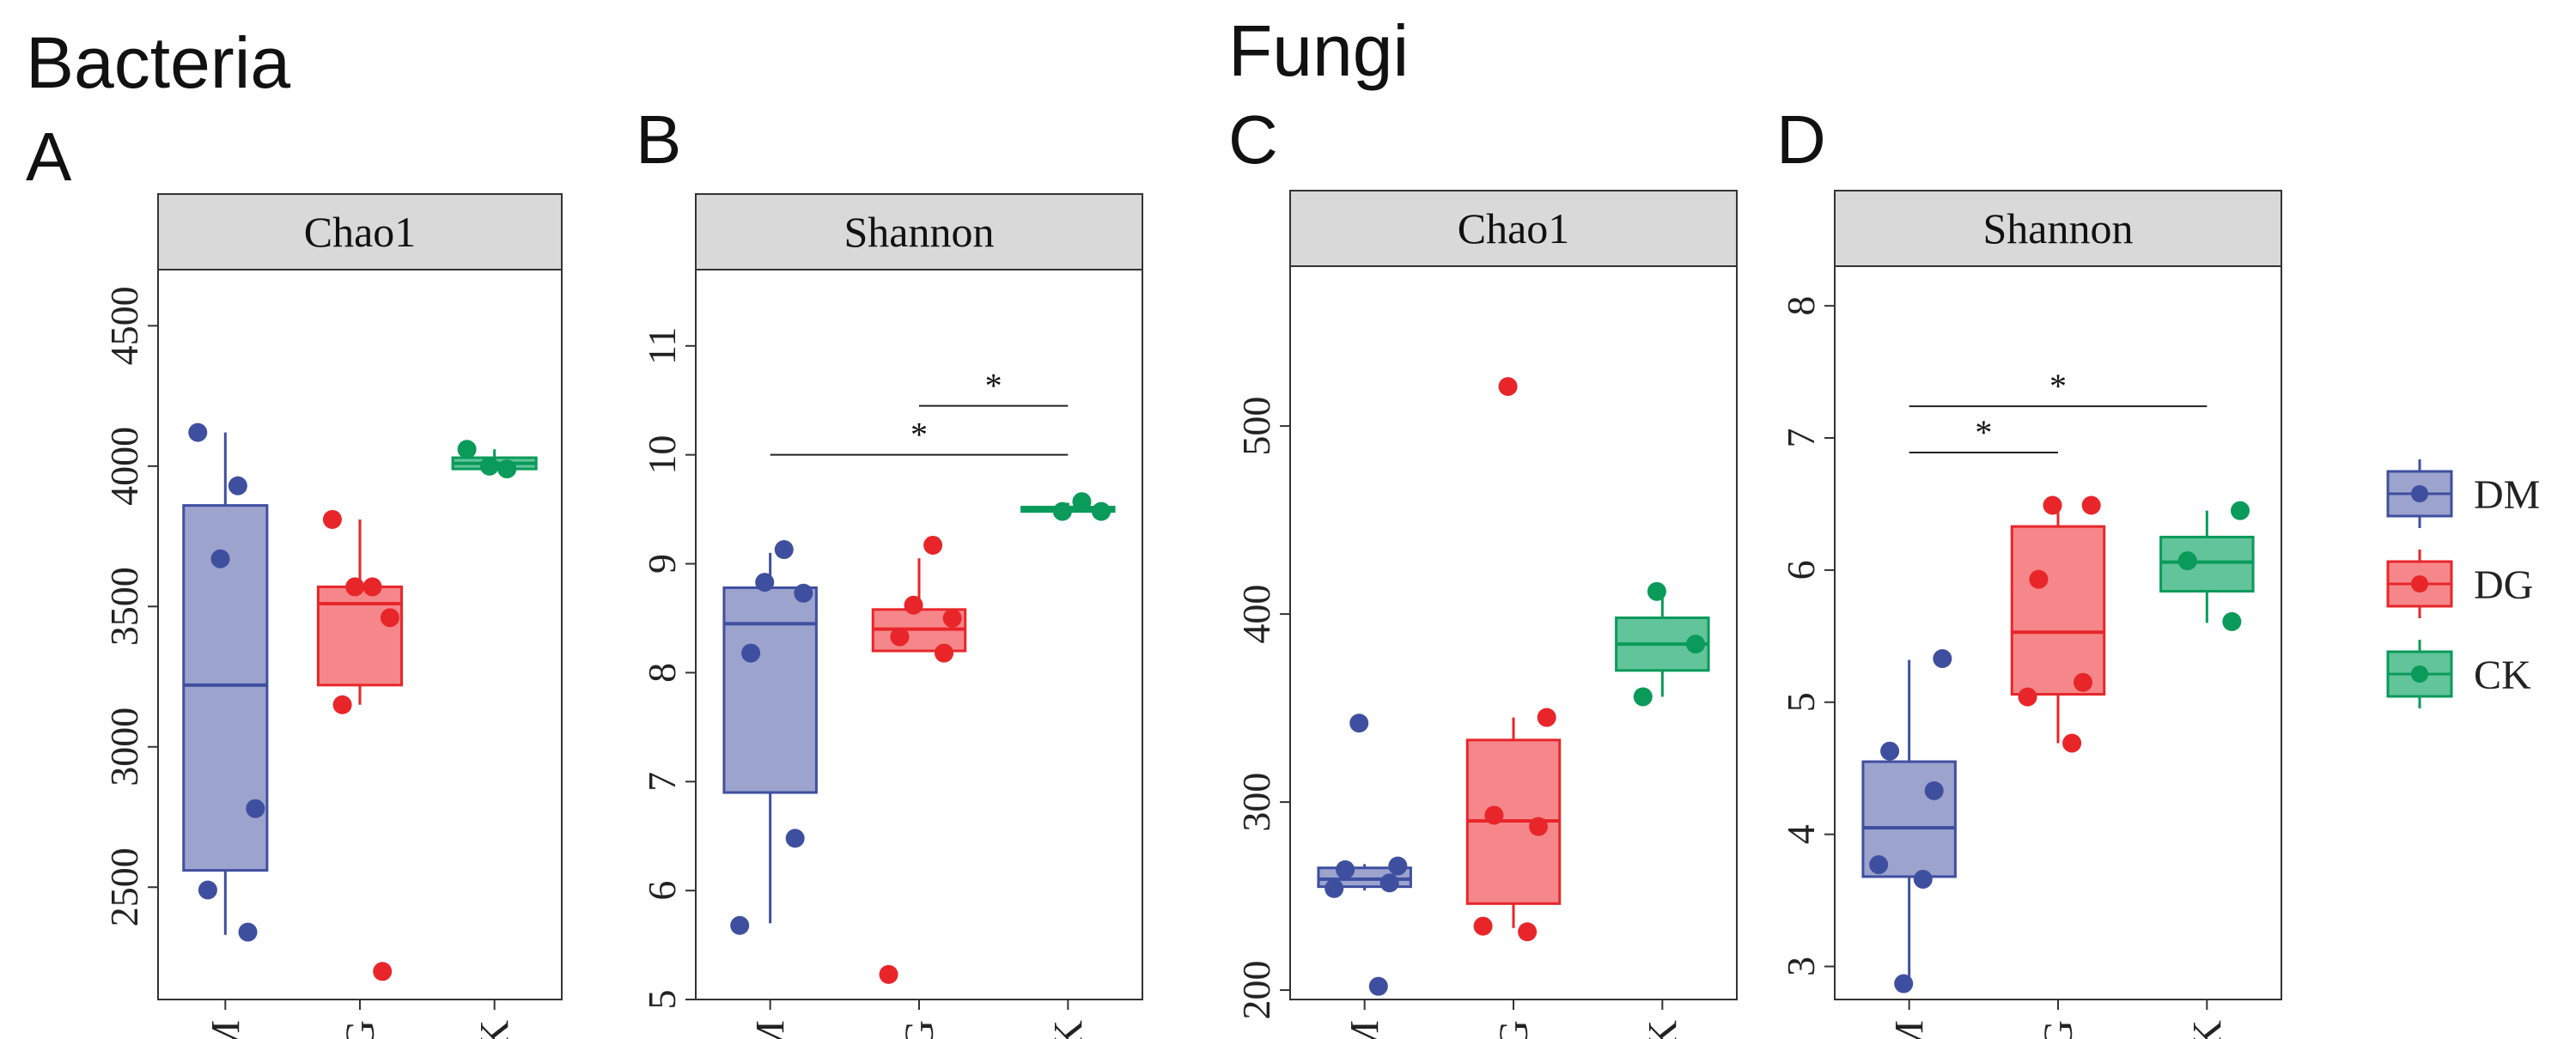 The width and height of the screenshot is (2576, 1039). I want to click on box-dg, so click(360, 612).